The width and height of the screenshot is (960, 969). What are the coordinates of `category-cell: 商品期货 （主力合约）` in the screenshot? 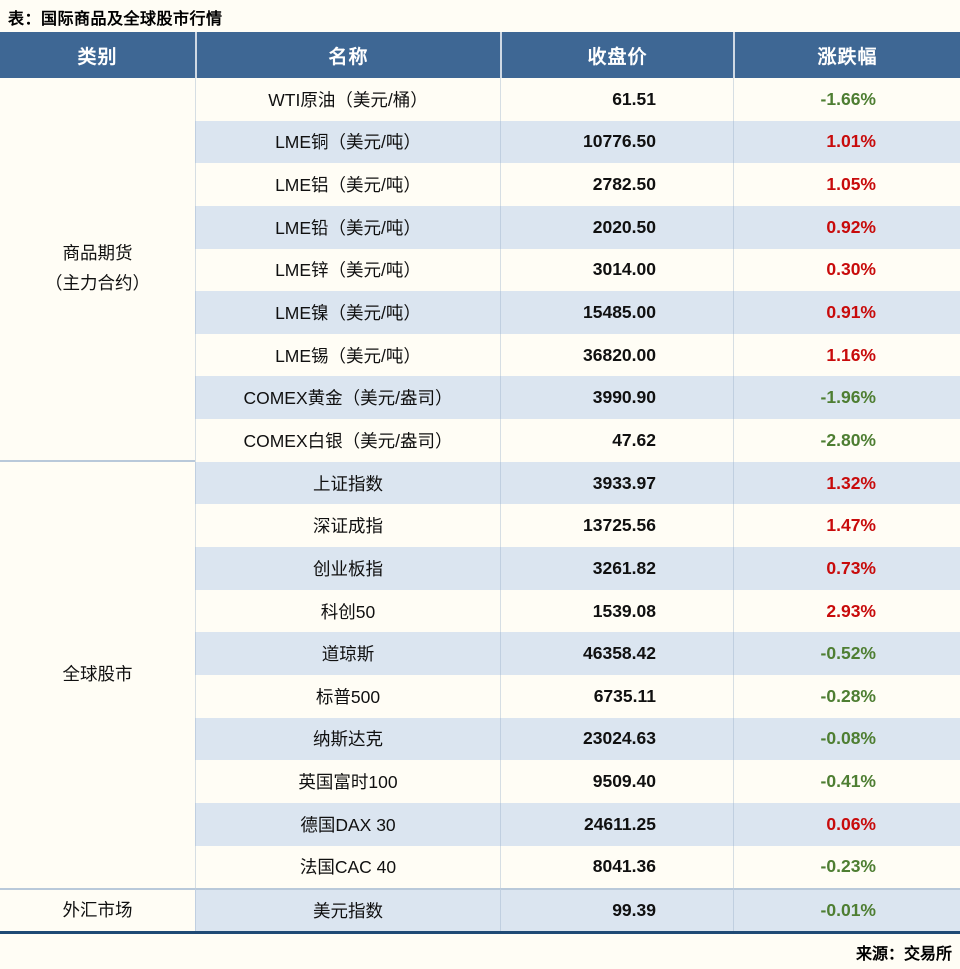 It's located at (97, 270).